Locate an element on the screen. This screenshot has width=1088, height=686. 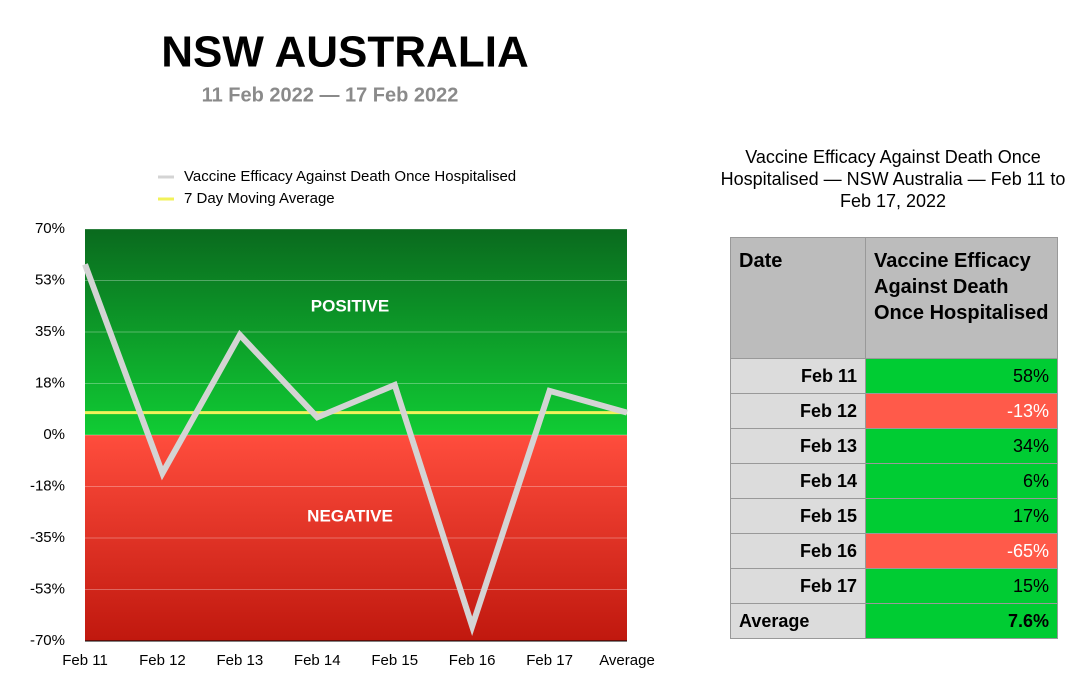
y-tick-label: -70% is located at coordinates (47, 640).